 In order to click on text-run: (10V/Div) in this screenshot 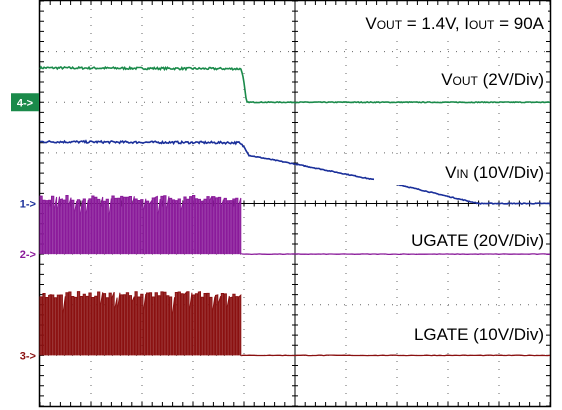, I will do `click(506, 172)`.